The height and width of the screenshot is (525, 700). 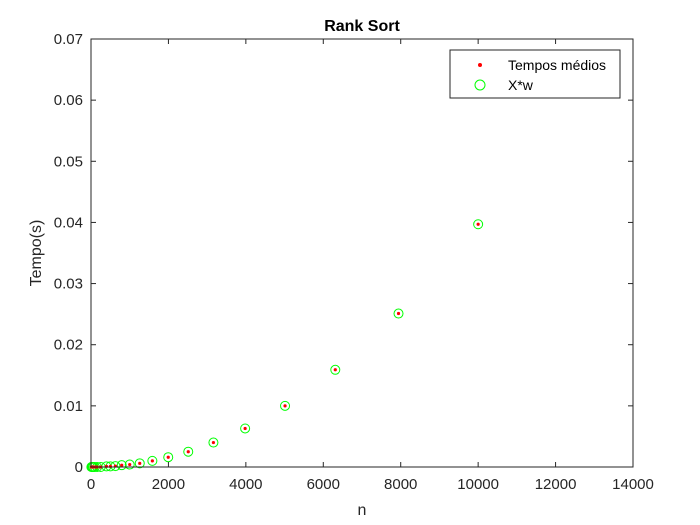 What do you see at coordinates (323, 484) in the screenshot?
I see `x-tick-label: 6000` at bounding box center [323, 484].